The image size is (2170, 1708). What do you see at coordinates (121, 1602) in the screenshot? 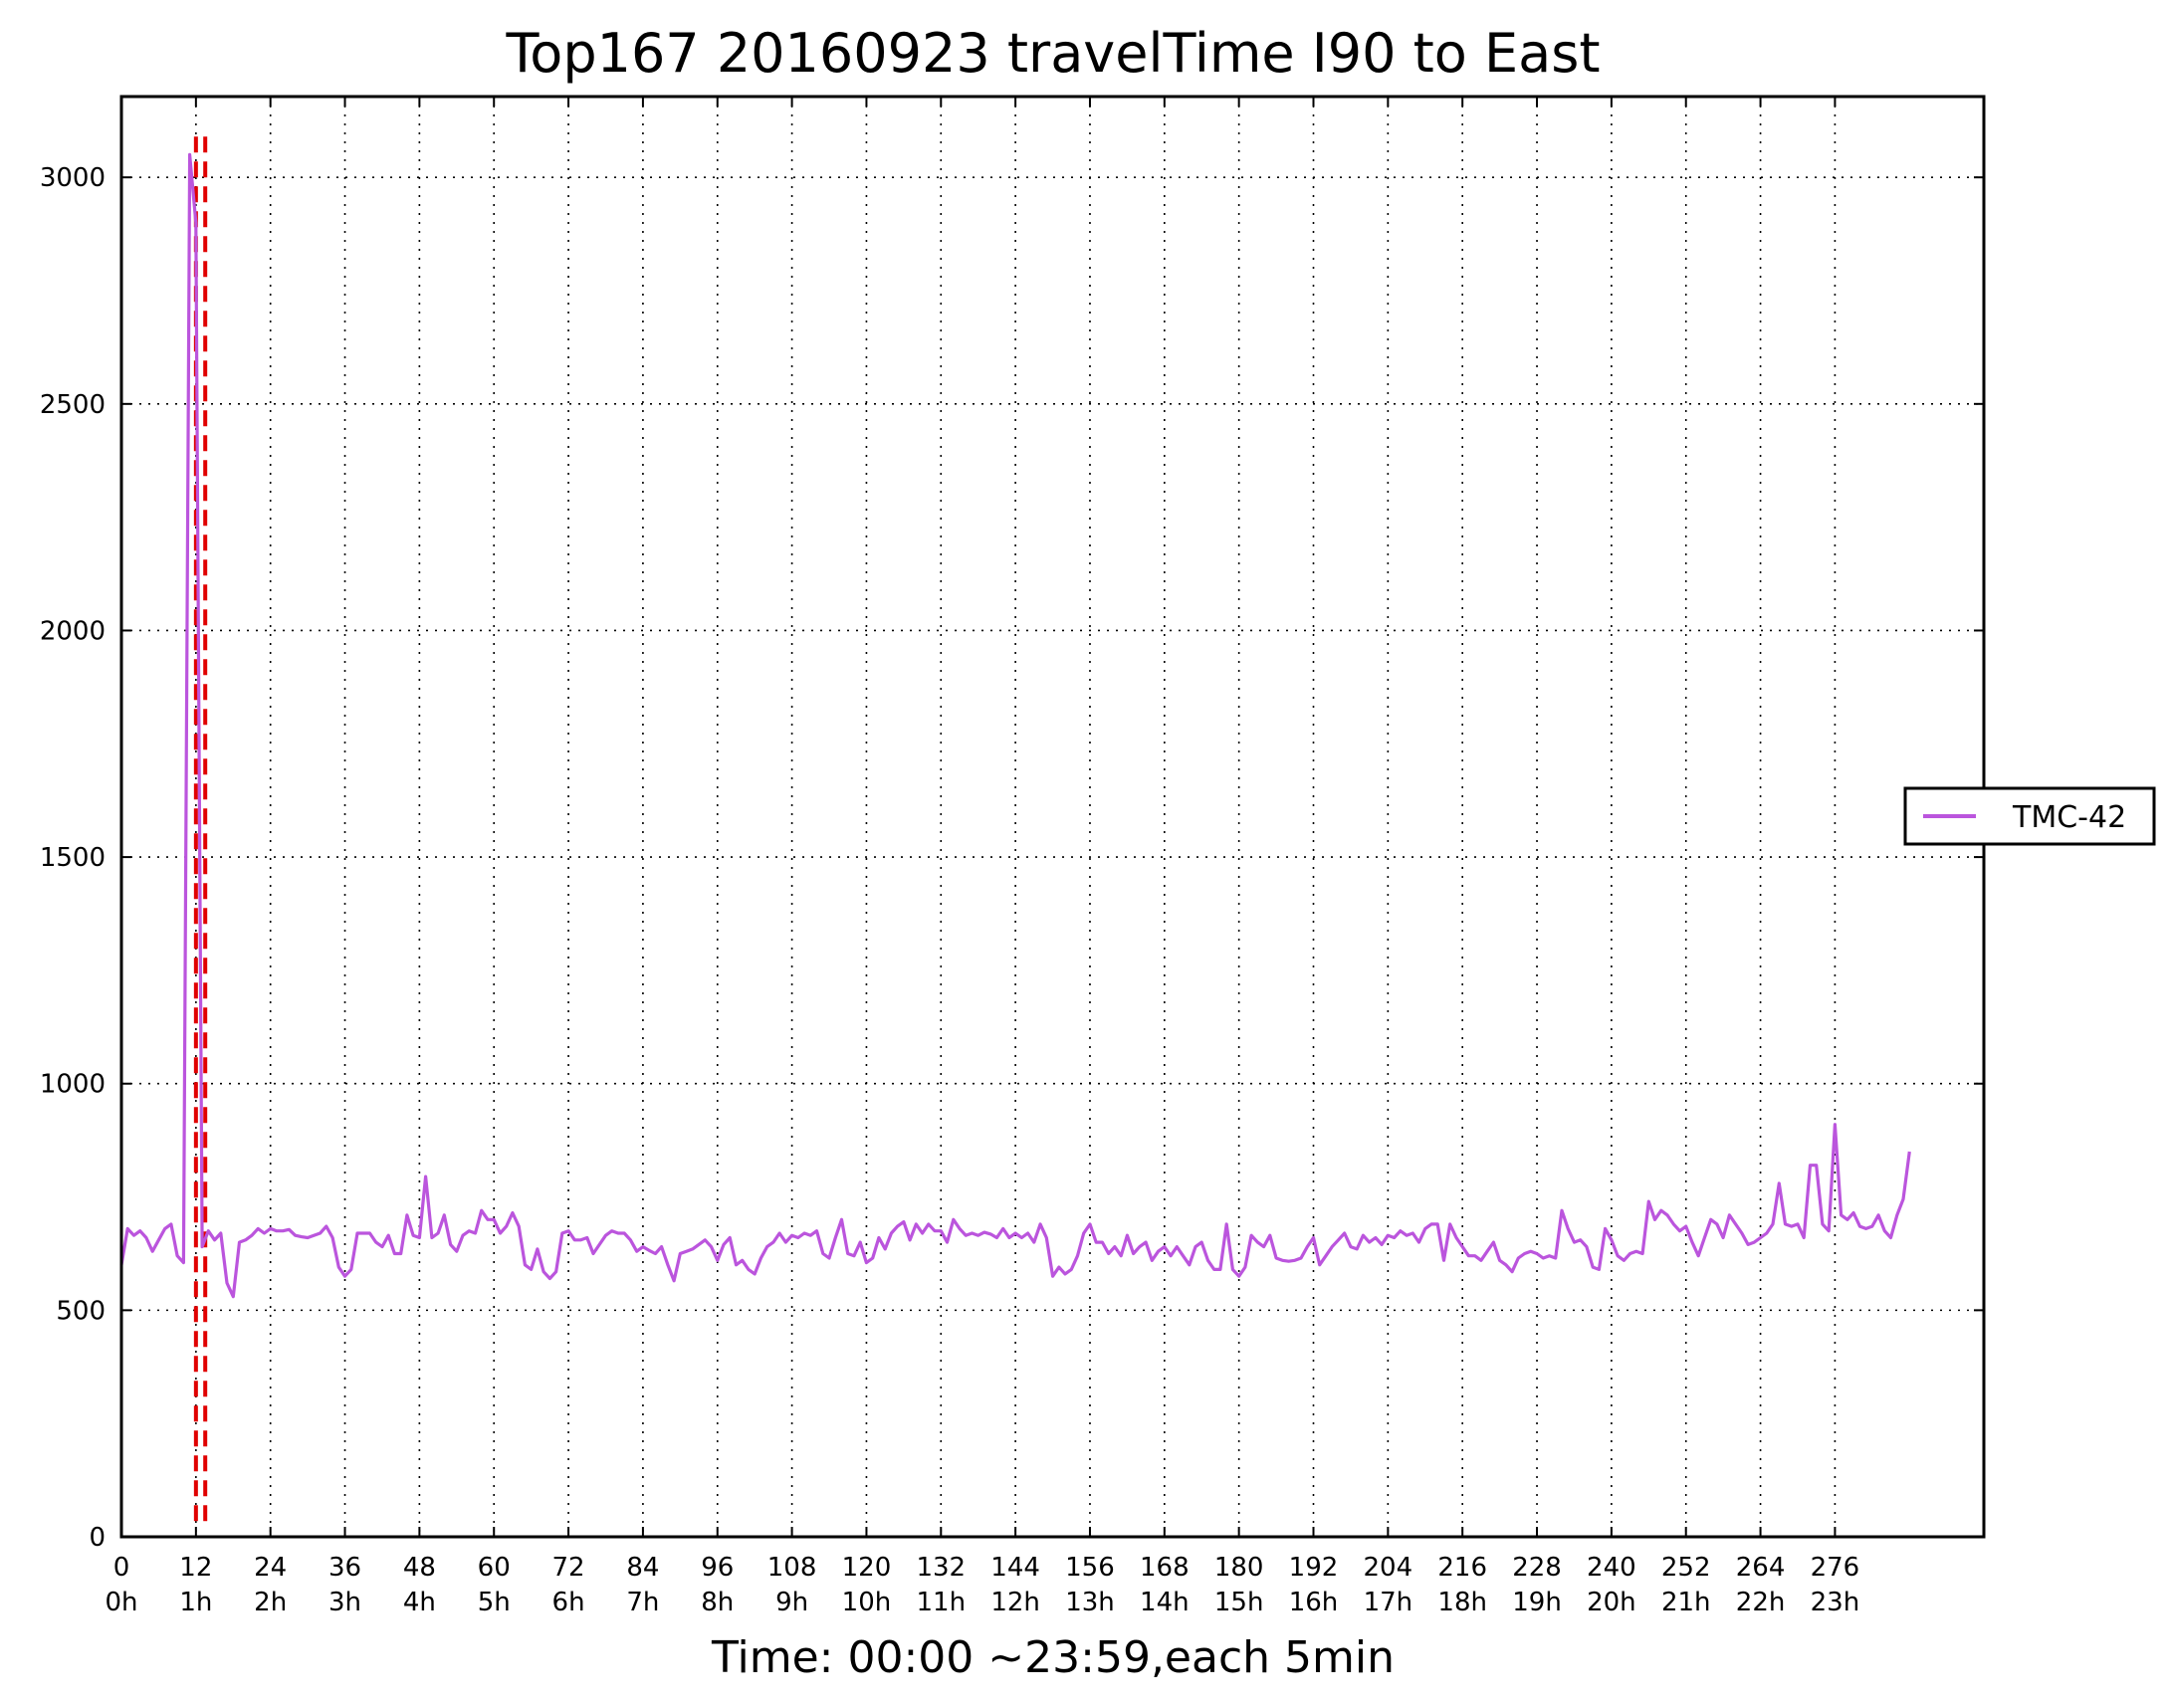
I see `x-tick-sublabel: 0h` at bounding box center [121, 1602].